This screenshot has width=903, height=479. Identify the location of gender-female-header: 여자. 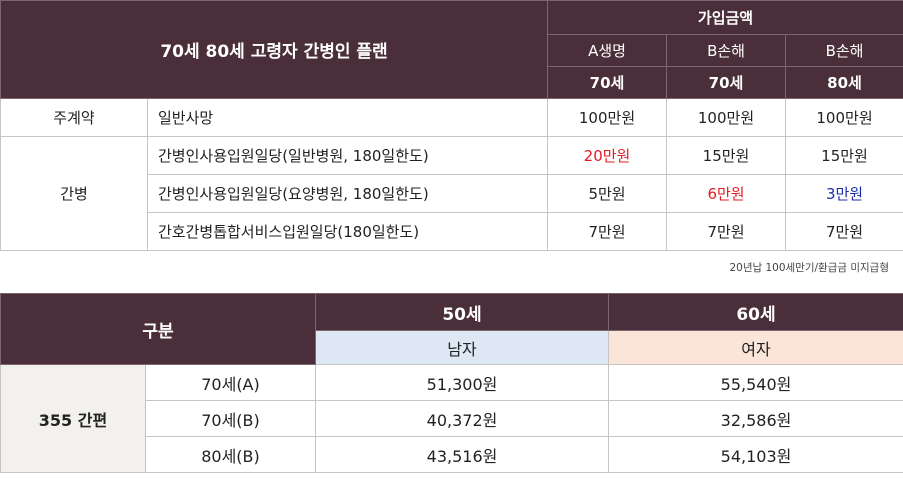
(755, 347).